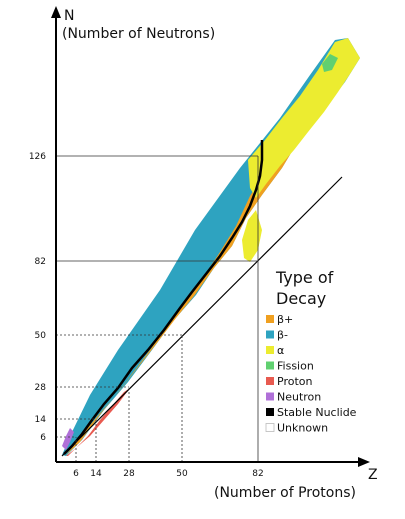 The width and height of the screenshot is (405, 519). I want to click on y-axis-arrow, so click(56, 12).